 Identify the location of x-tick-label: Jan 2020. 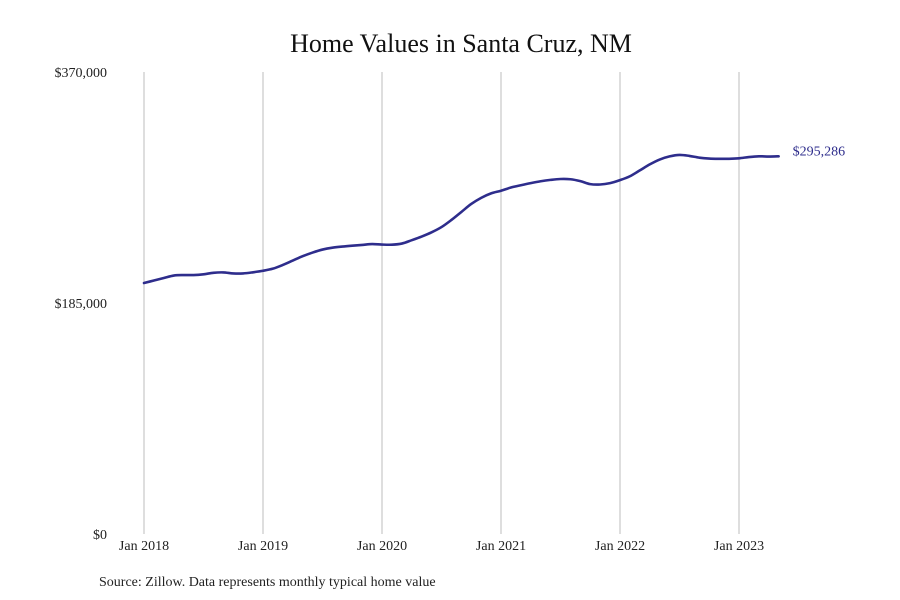
(382, 546).